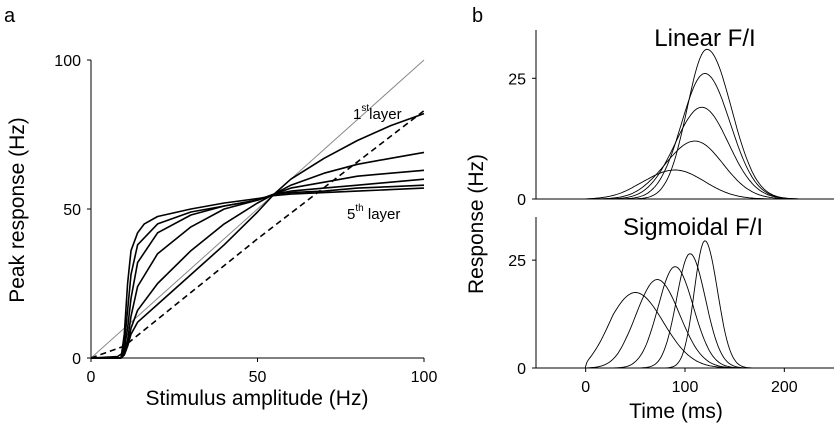 The width and height of the screenshot is (834, 433). Describe the element at coordinates (17, 210) in the screenshot. I see `panel-a-y-axis-title: Peak response (Hz)` at that location.